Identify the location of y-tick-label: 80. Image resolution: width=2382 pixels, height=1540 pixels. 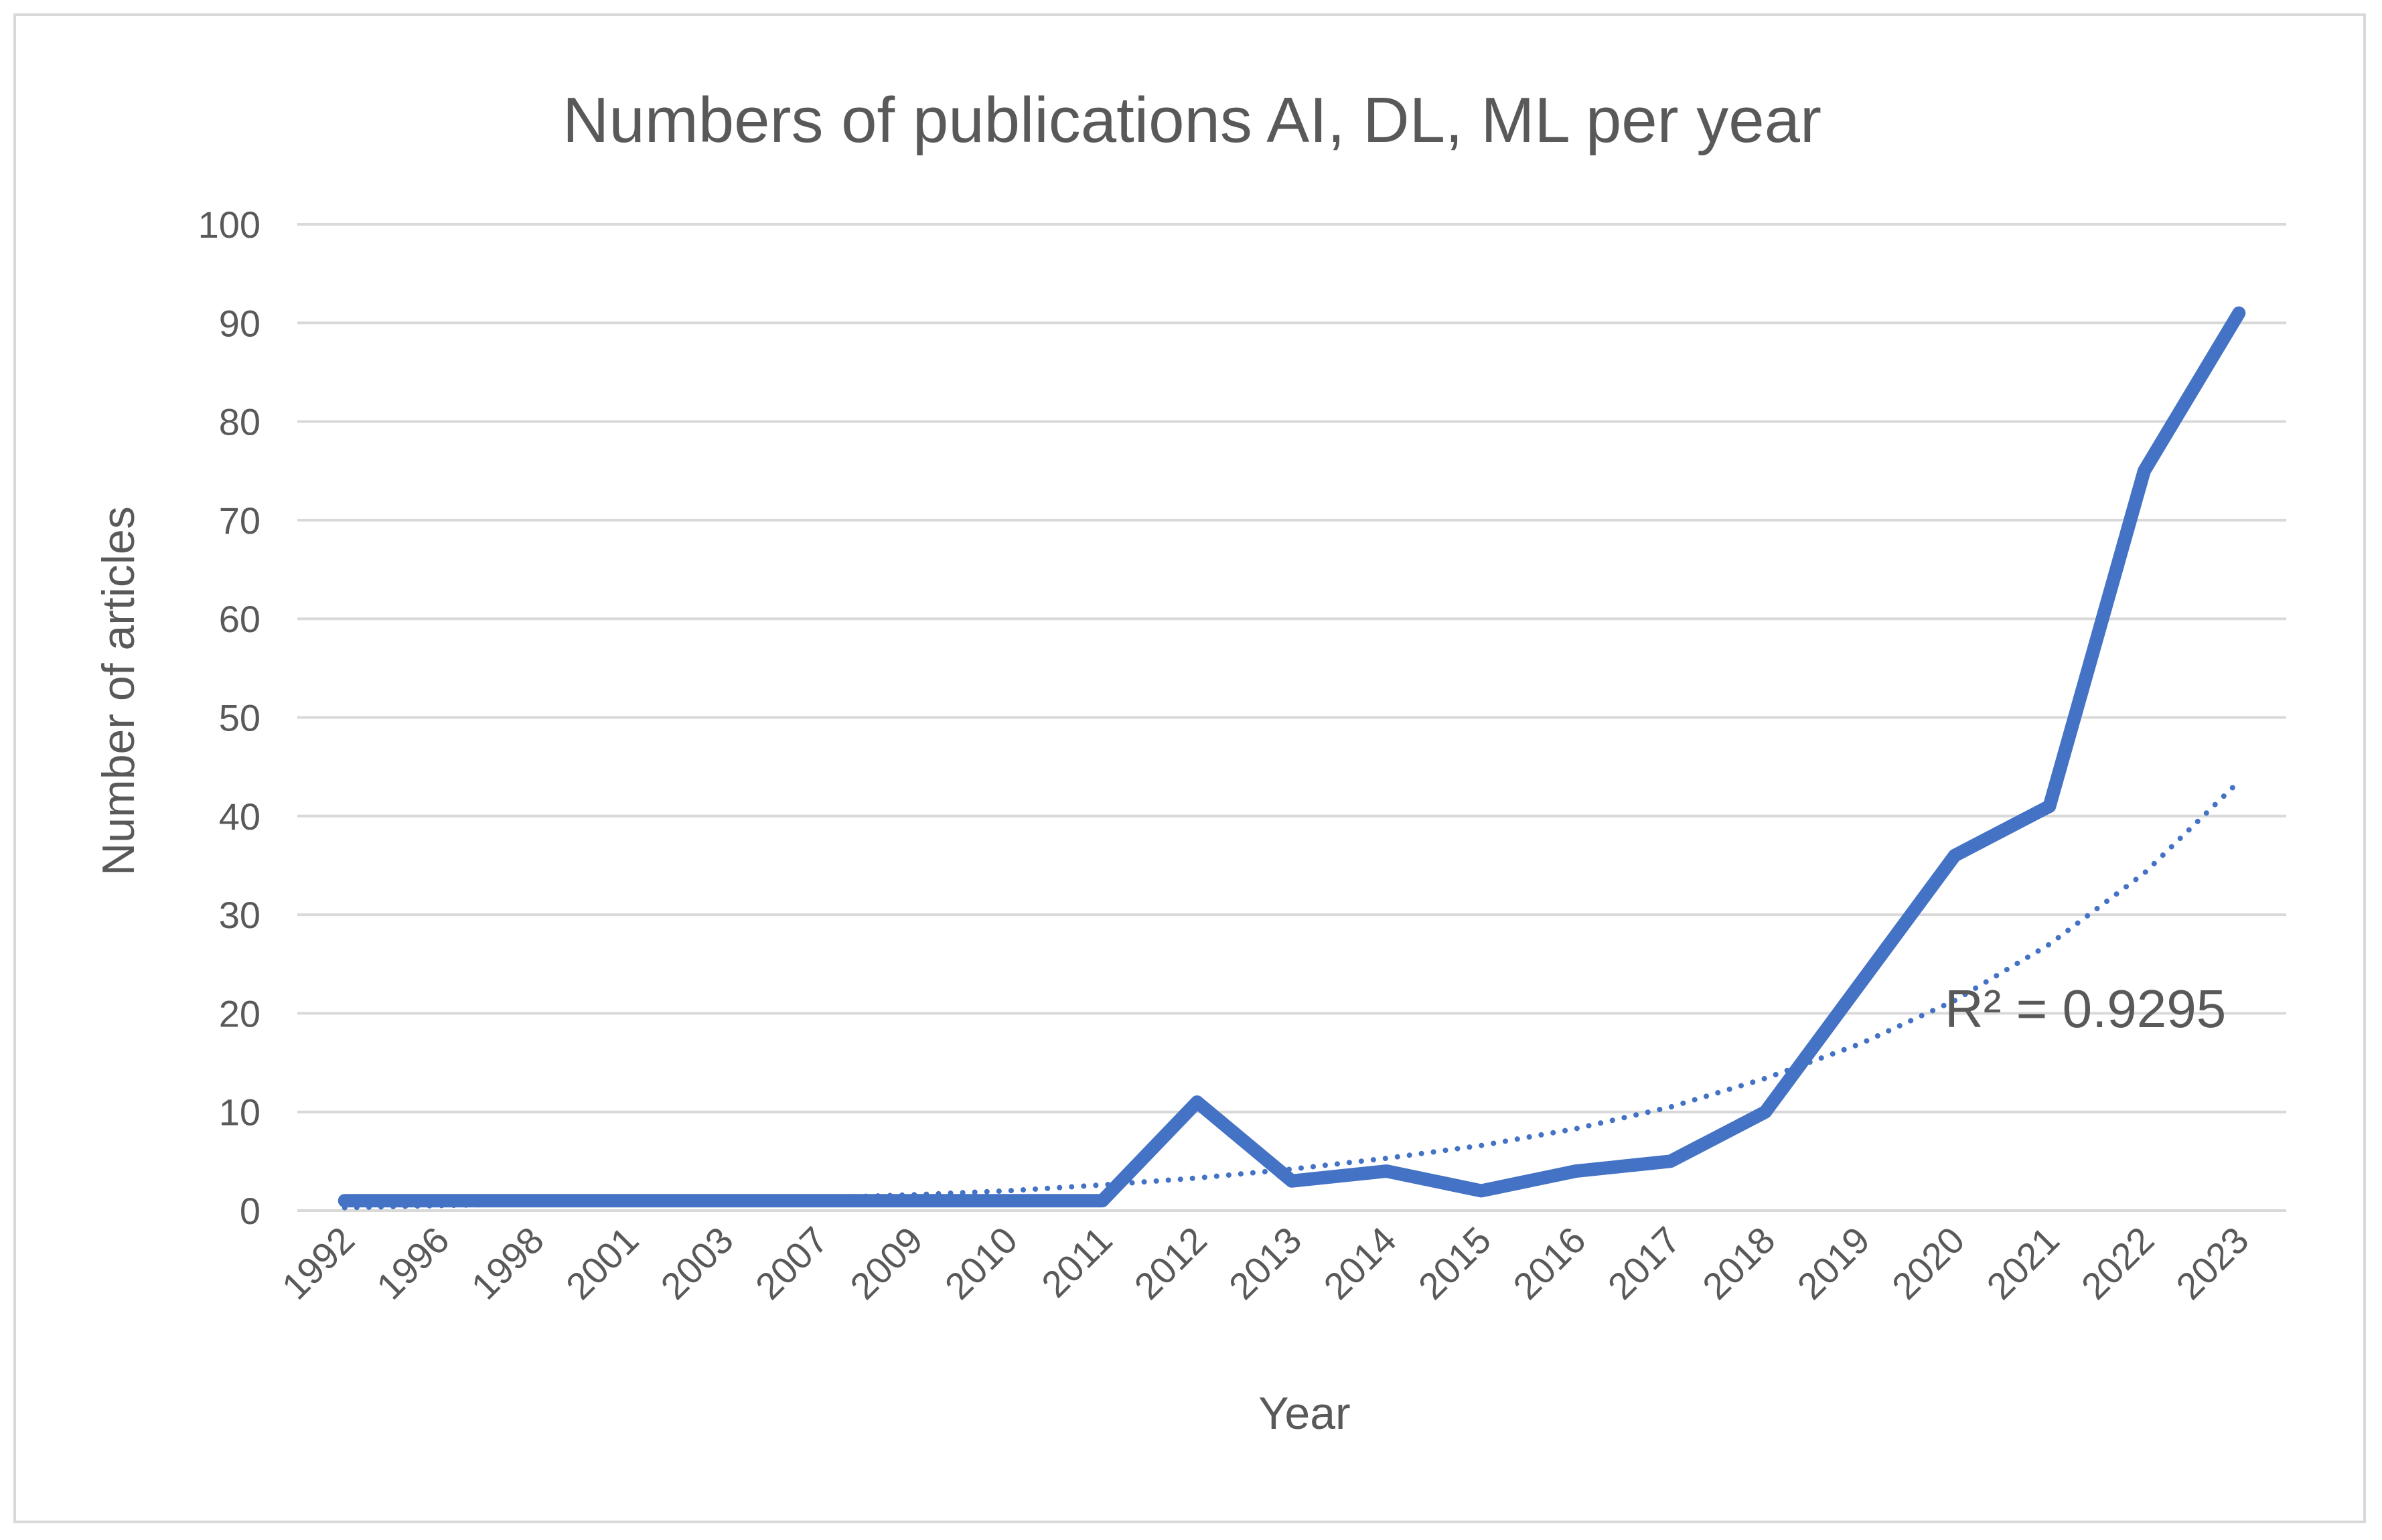
(239, 422).